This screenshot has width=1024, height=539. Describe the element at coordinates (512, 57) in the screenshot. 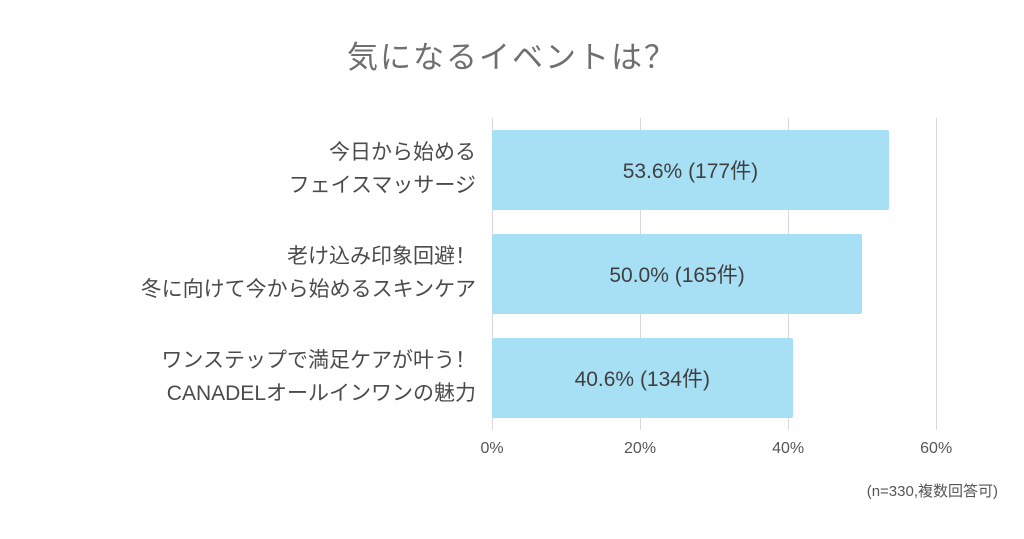

I see `chart-title: 気になるイベントは？` at that location.